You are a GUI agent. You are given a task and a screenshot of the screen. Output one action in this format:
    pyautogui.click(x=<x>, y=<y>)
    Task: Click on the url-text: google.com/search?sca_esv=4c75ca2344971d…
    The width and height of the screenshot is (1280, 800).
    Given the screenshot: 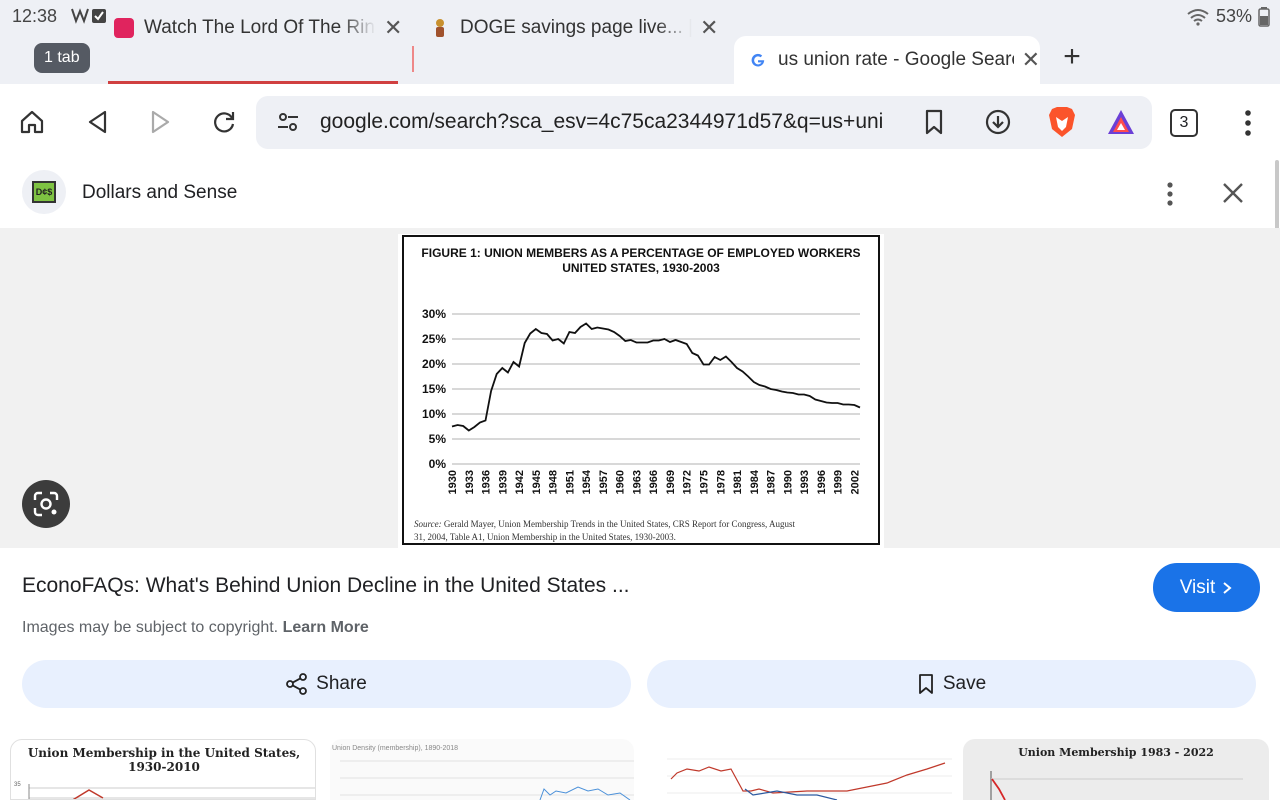 What is the action you would take?
    pyautogui.click(x=602, y=121)
    